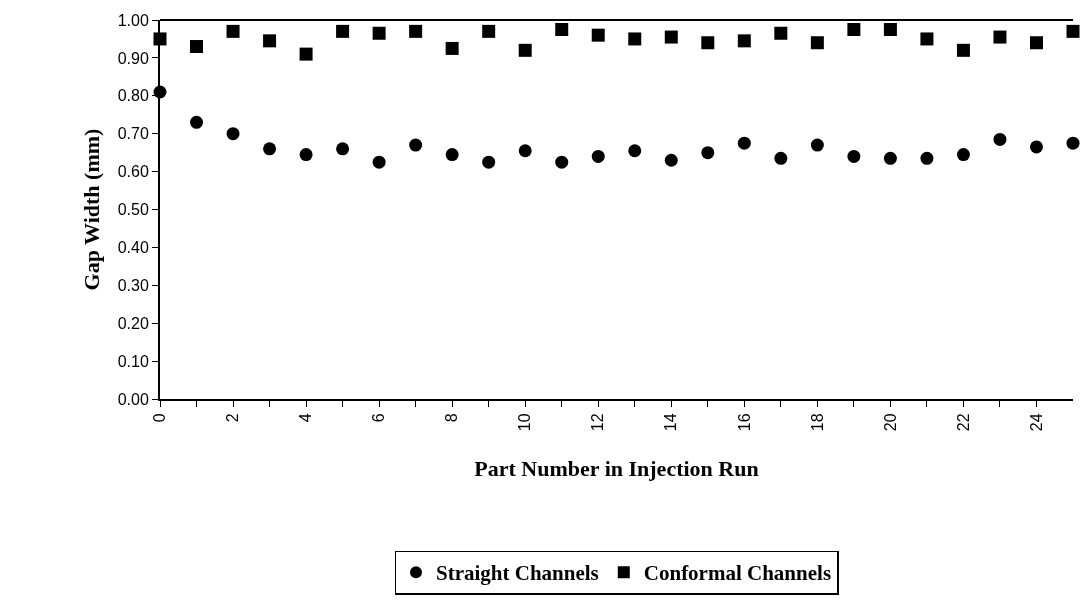 The image size is (1085, 606). I want to click on x-tick-label: 4, so click(306, 418).